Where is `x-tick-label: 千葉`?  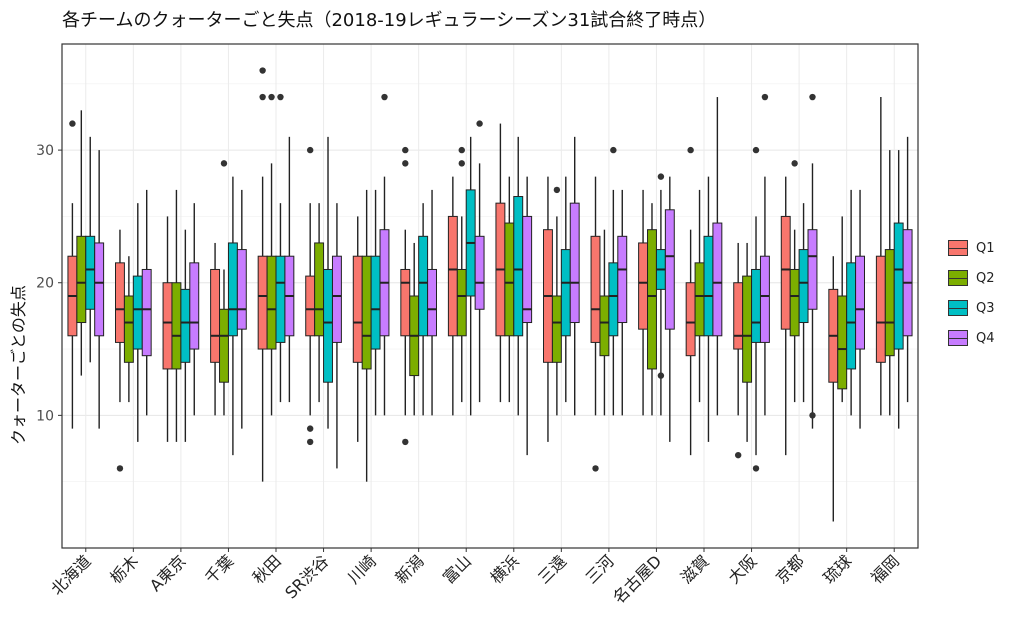
x-tick-label: 千葉 is located at coordinates (219, 569).